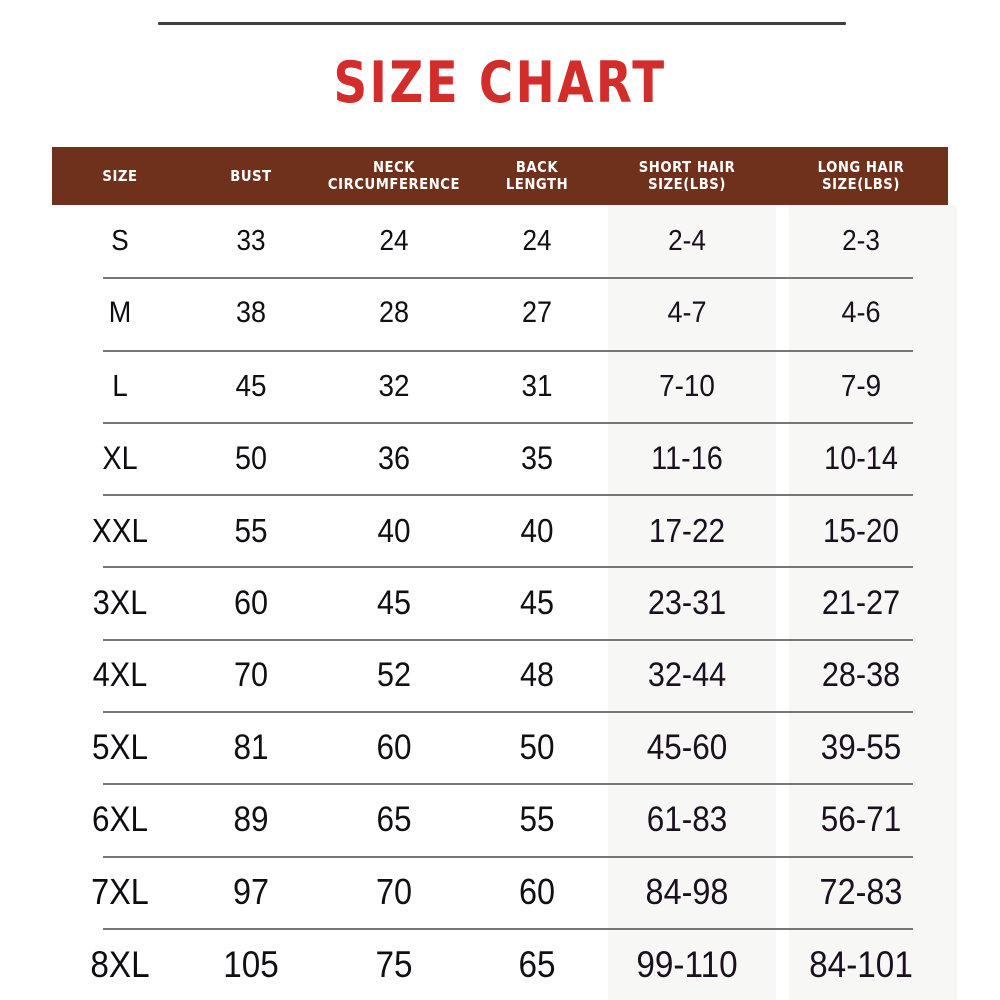 This screenshot has height=1000, width=1000. I want to click on column-header-short-hair-line2: SIZE(LBS), so click(687, 184).